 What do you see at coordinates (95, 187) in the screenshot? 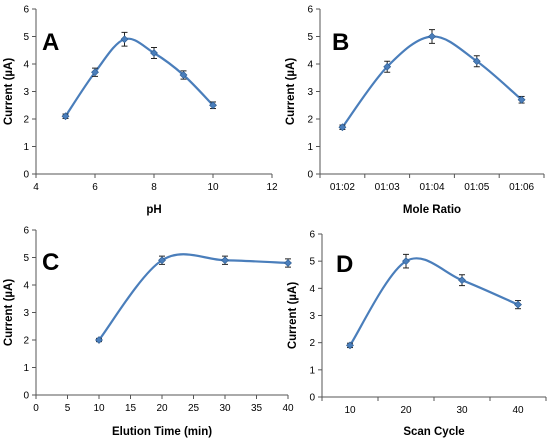
I see `x-tick-label: 6` at bounding box center [95, 187].